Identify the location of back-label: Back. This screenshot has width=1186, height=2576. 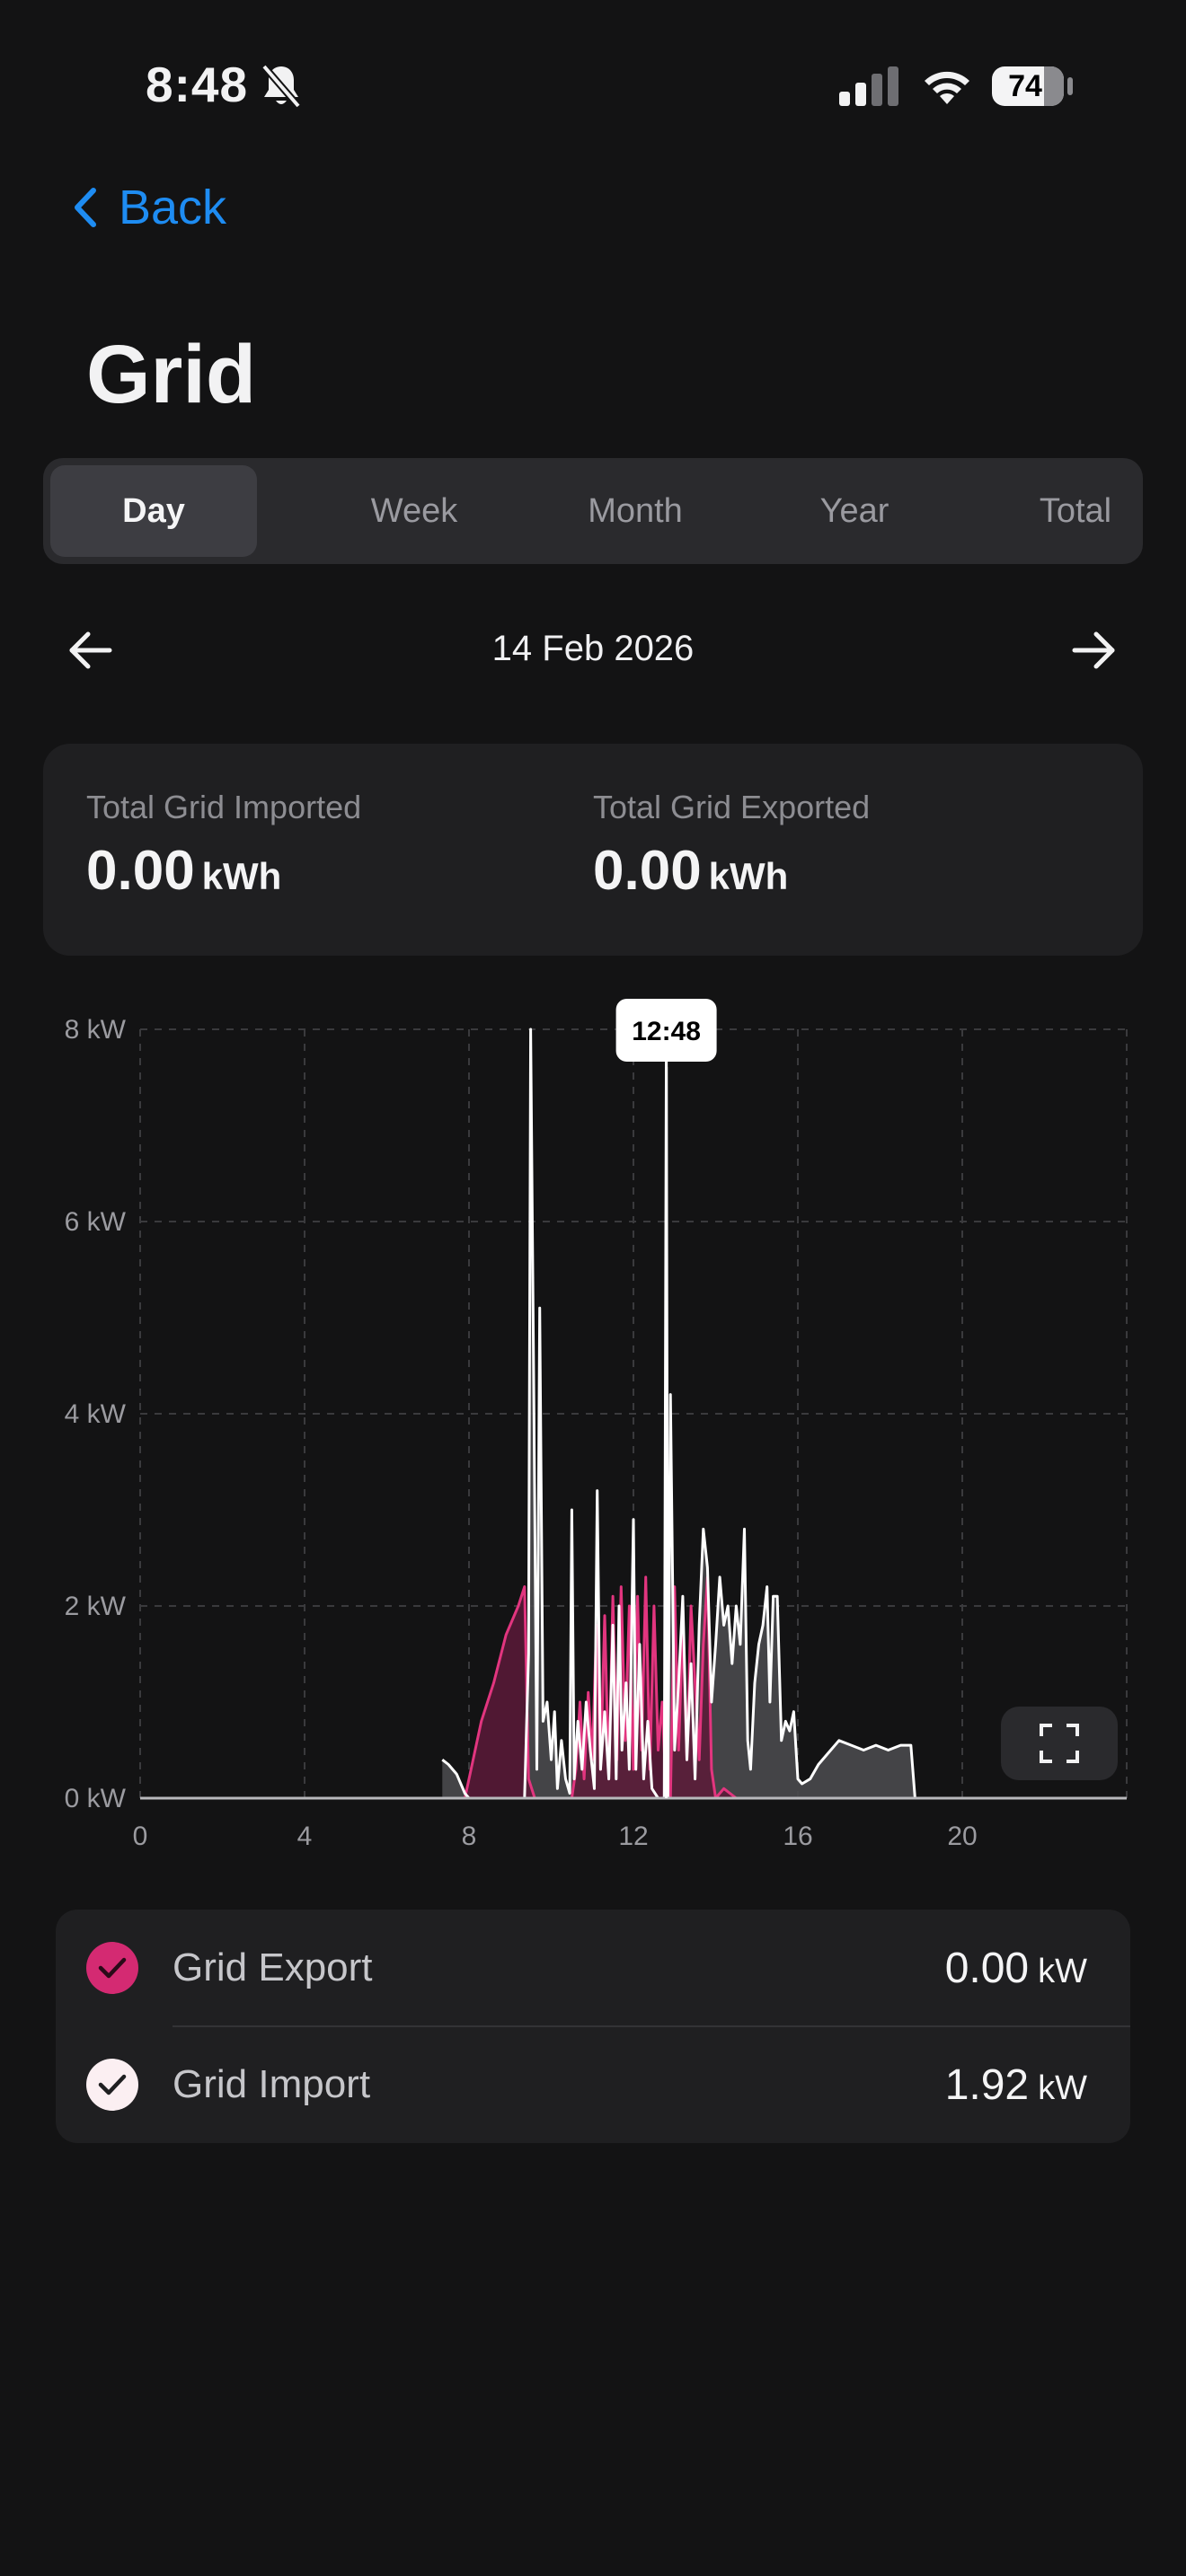
(173, 207).